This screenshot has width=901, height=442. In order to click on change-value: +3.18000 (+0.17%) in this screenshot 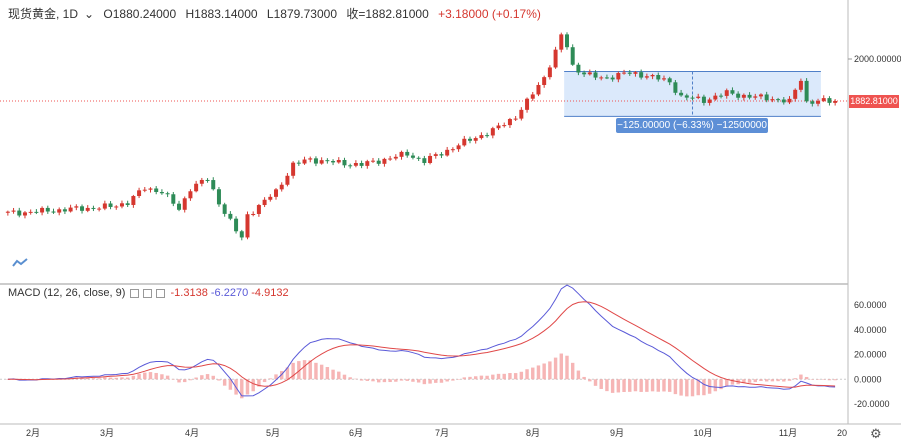, I will do `click(489, 14)`.